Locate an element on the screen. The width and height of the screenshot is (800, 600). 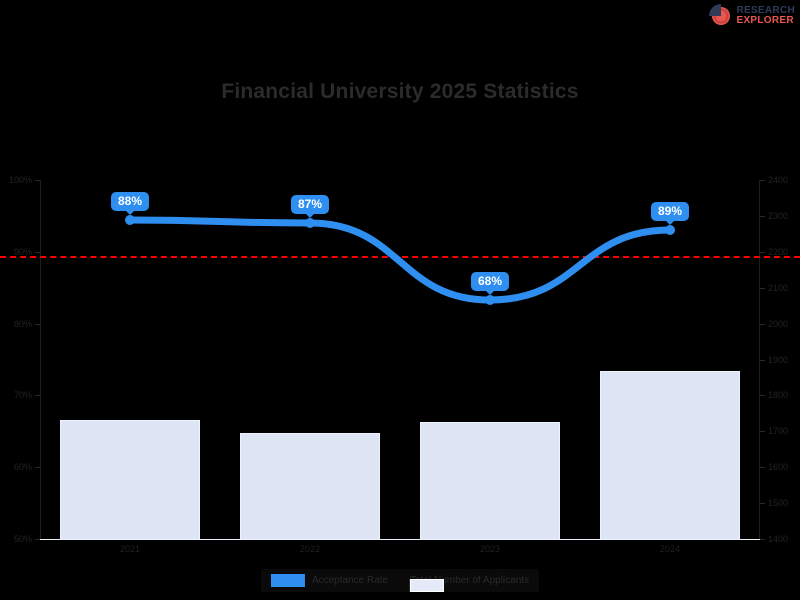
left-axis-tick-label: 100% is located at coordinates (20, 180).